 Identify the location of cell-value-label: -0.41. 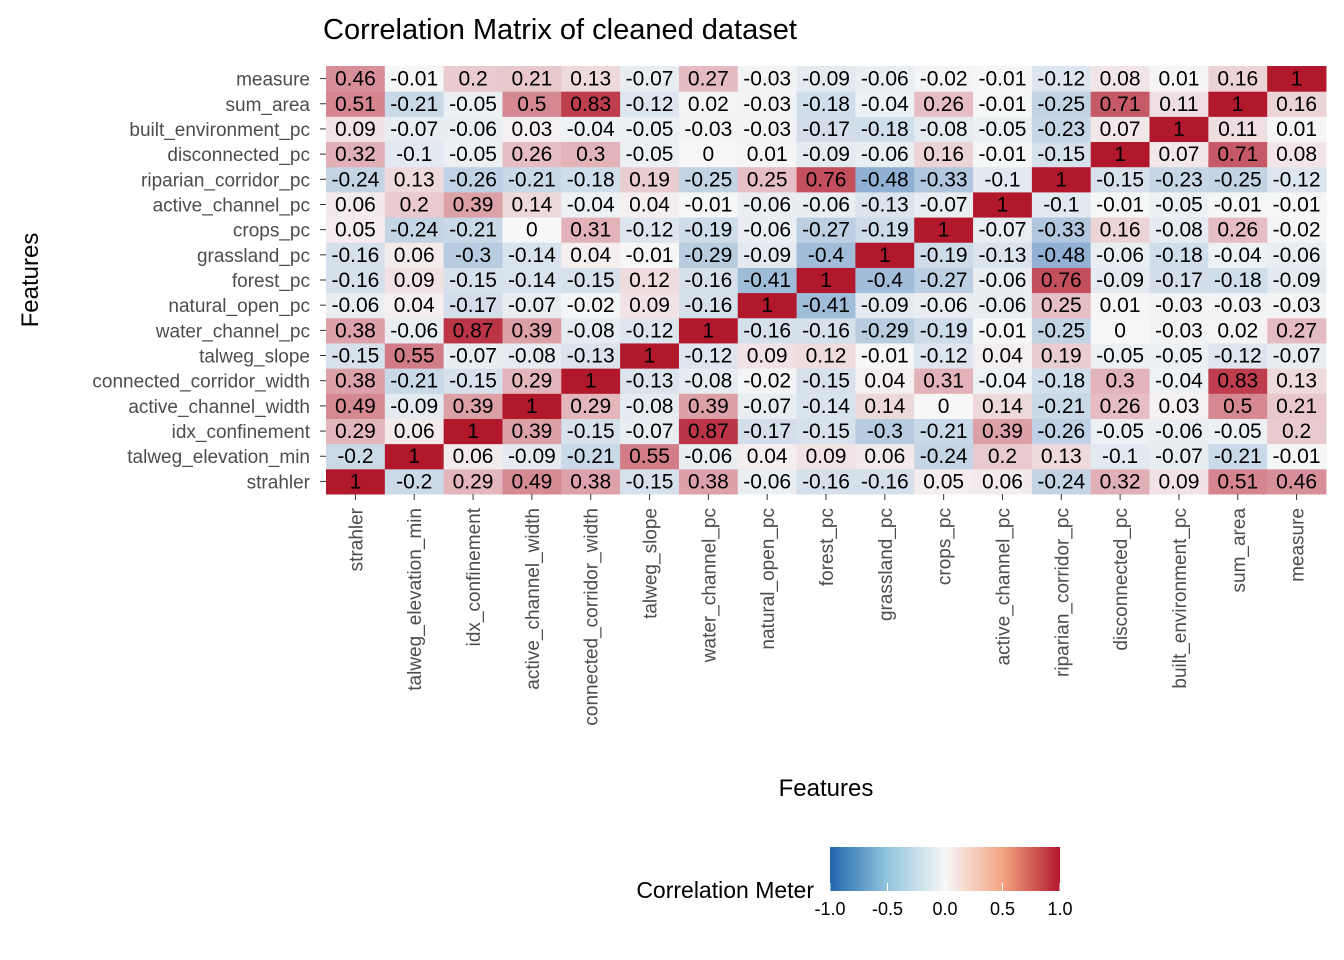
(826, 305).